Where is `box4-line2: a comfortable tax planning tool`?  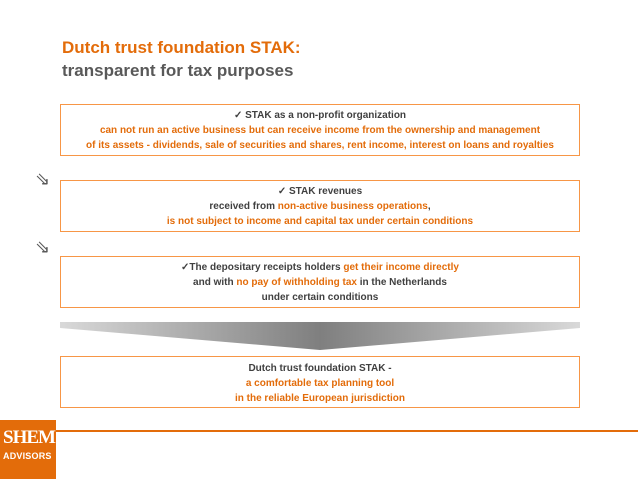
box4-line2: a comfortable tax planning tool is located at coordinates (320, 383).